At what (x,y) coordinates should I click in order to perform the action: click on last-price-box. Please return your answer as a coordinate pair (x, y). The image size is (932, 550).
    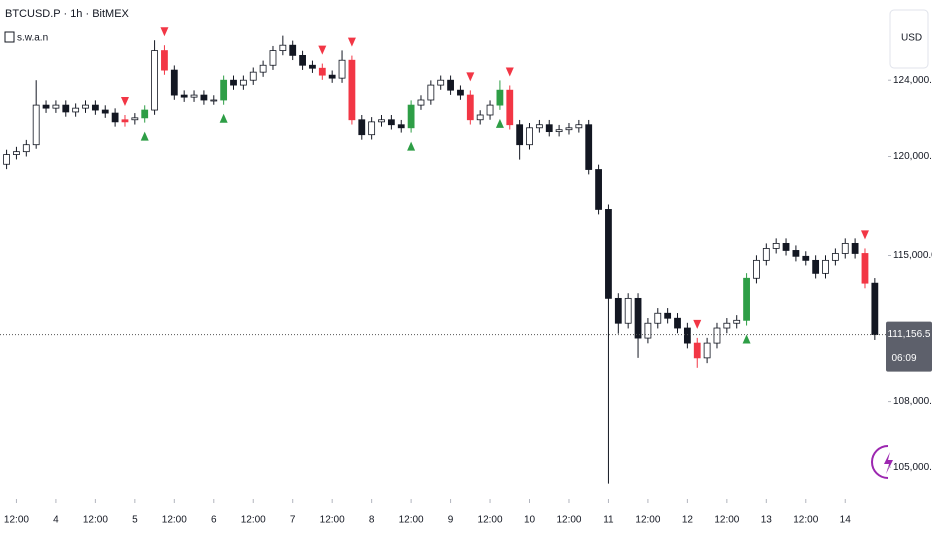
    Looking at the image, I should click on (909, 346).